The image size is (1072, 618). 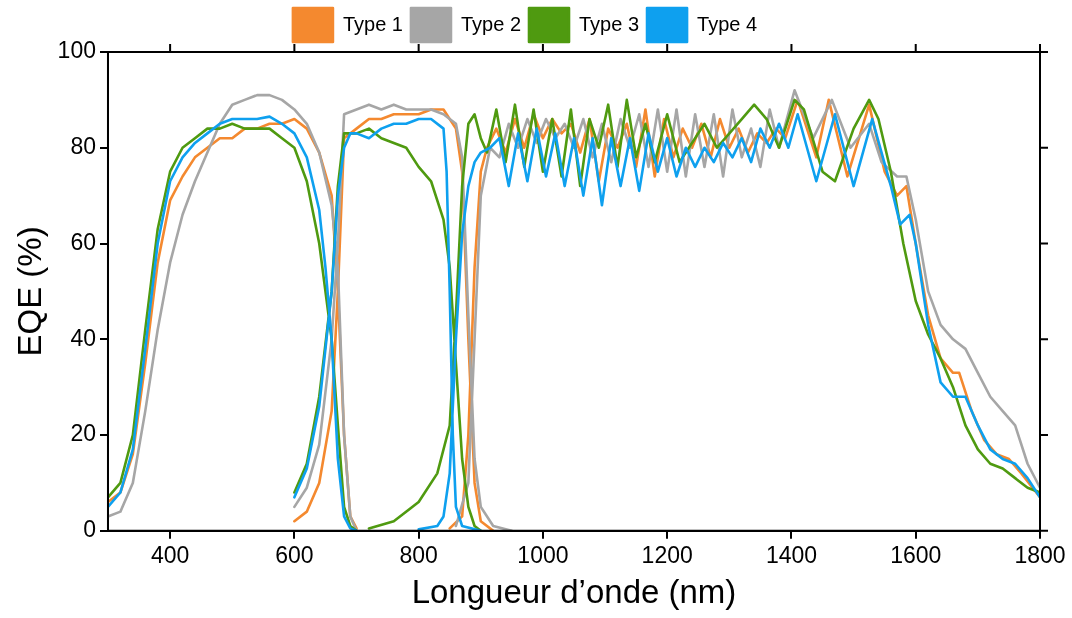 What do you see at coordinates (76, 50) in the screenshot?
I see `y-tick-label: 100` at bounding box center [76, 50].